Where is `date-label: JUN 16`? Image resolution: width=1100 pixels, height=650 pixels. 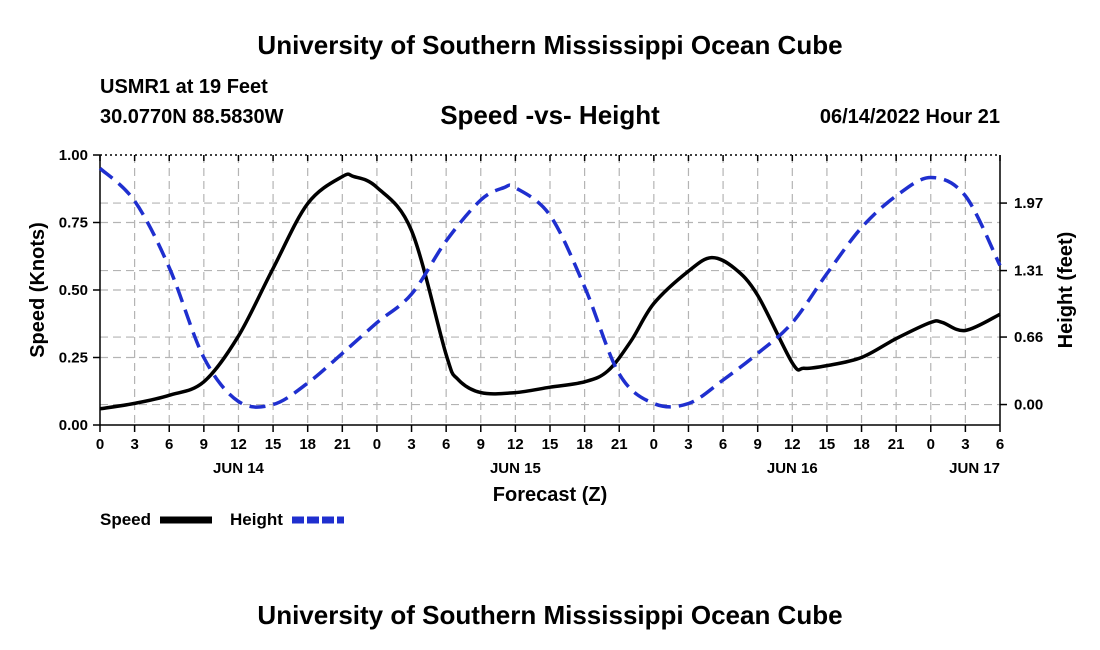
date-label: JUN 16 is located at coordinates (792, 468).